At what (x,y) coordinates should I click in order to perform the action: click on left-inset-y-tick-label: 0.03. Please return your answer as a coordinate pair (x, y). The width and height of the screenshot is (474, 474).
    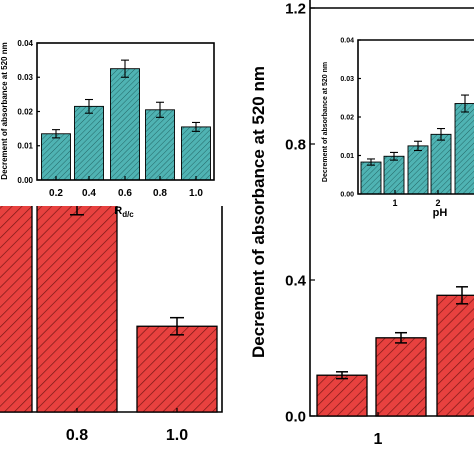
    Looking at the image, I should click on (25, 77).